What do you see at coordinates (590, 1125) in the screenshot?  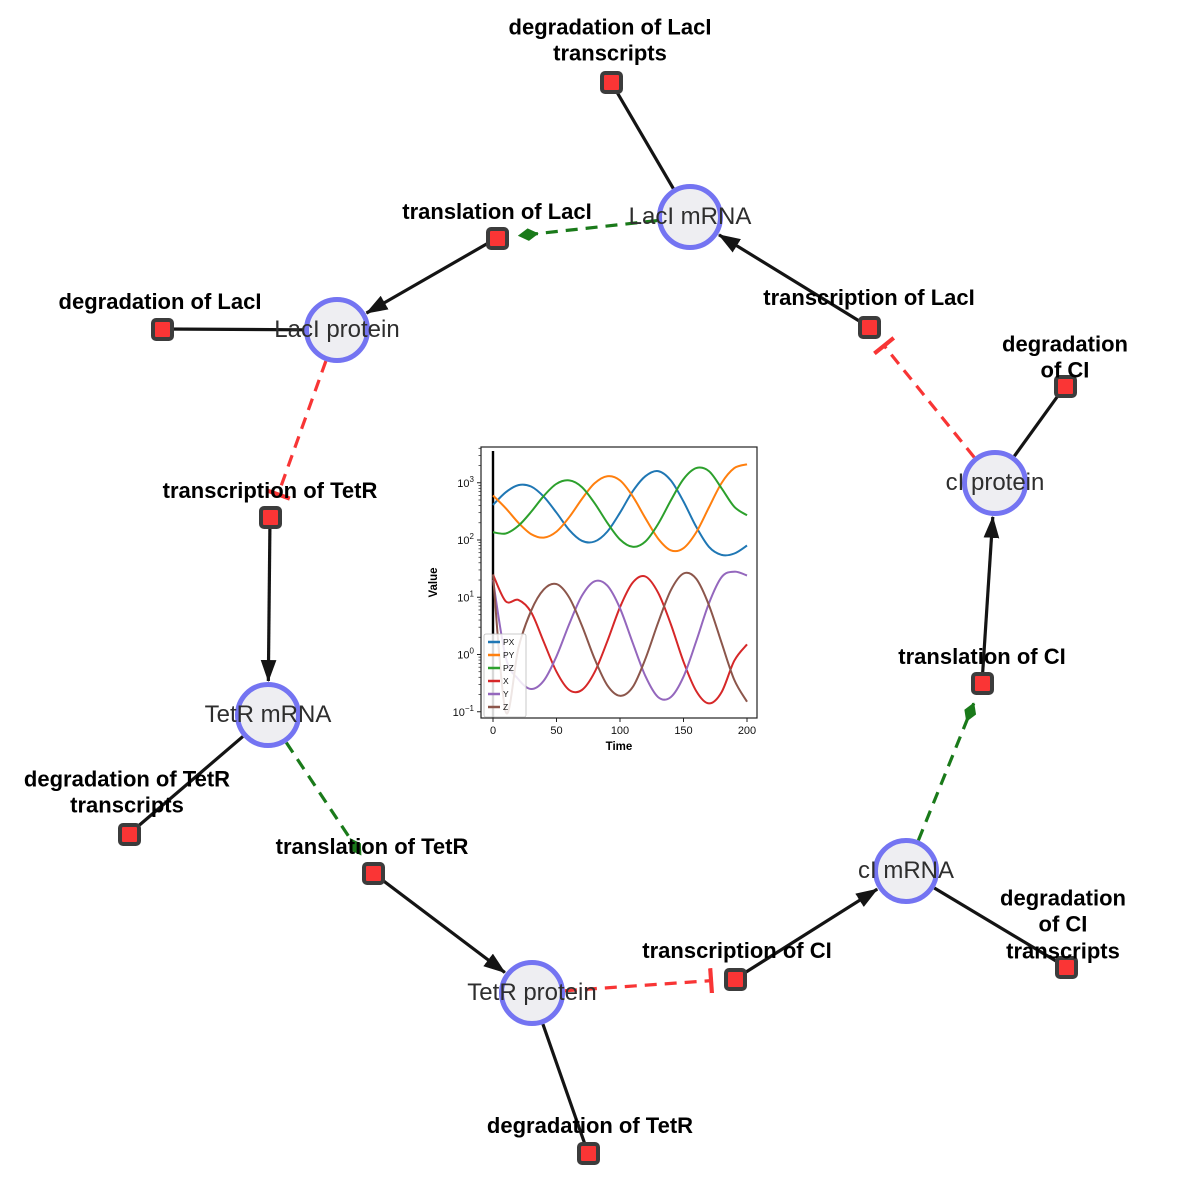 I see `reaction-label-deg-tetr: degradation of TetR` at bounding box center [590, 1125].